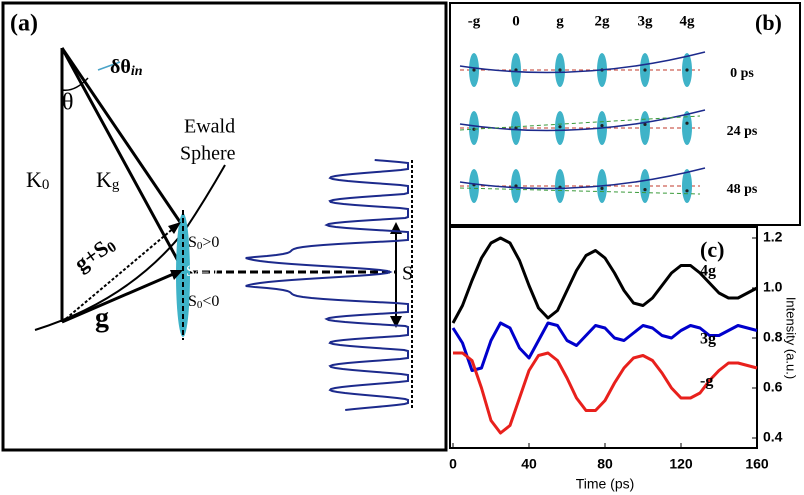 Image resolution: width=804 pixels, height=495 pixels. What do you see at coordinates (742, 189) in the screenshot?
I see `row-label: 48 ps` at bounding box center [742, 189].